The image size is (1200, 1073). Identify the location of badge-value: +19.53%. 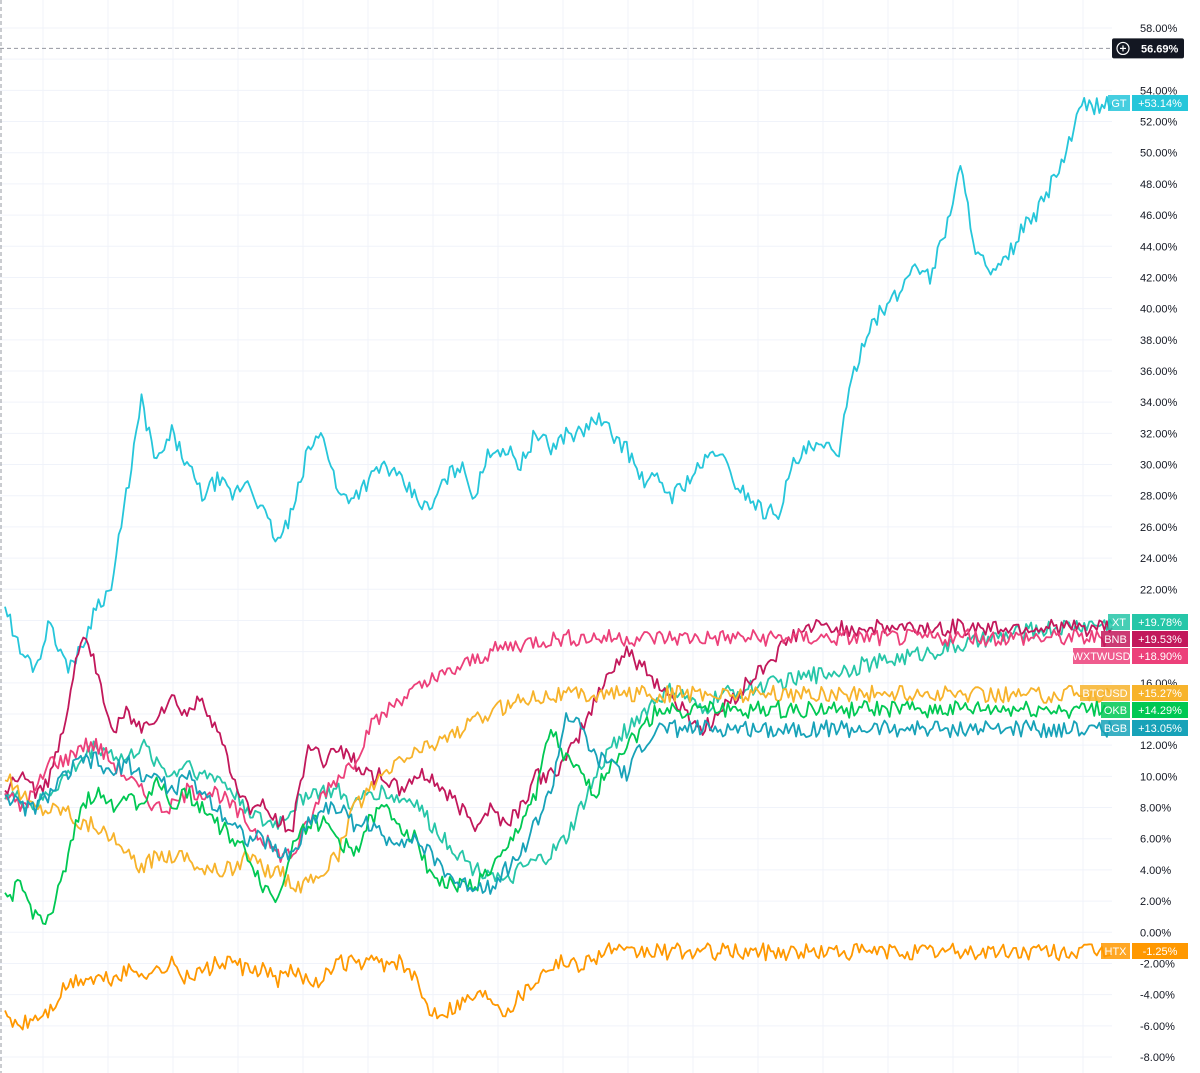
(1160, 640).